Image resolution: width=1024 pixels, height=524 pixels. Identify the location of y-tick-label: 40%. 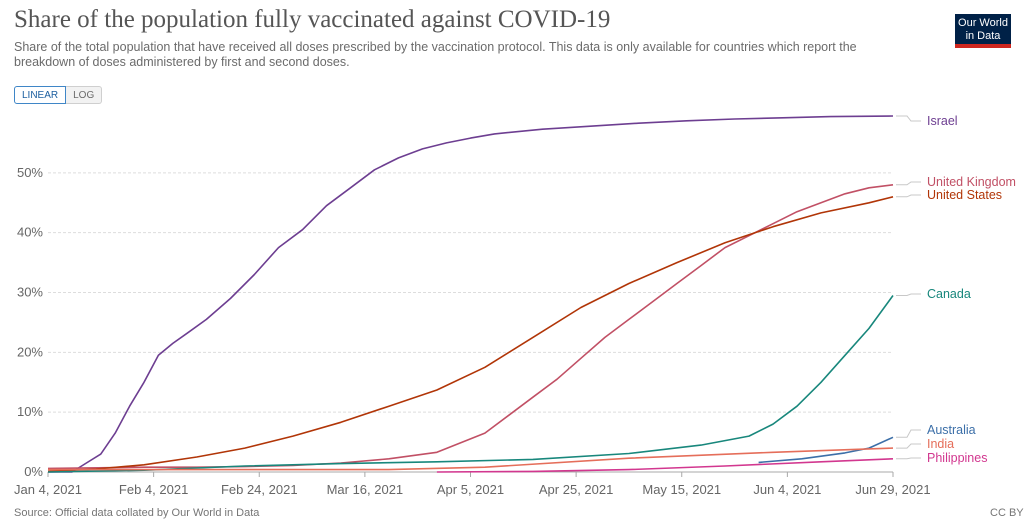
(30, 232).